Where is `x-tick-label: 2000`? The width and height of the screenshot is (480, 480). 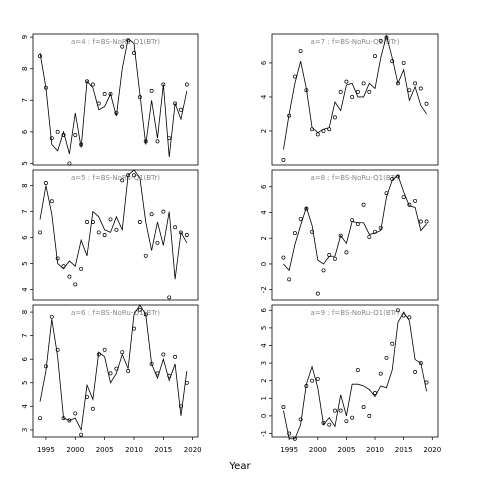
x-tick-label: 2000 is located at coordinates (318, 450).